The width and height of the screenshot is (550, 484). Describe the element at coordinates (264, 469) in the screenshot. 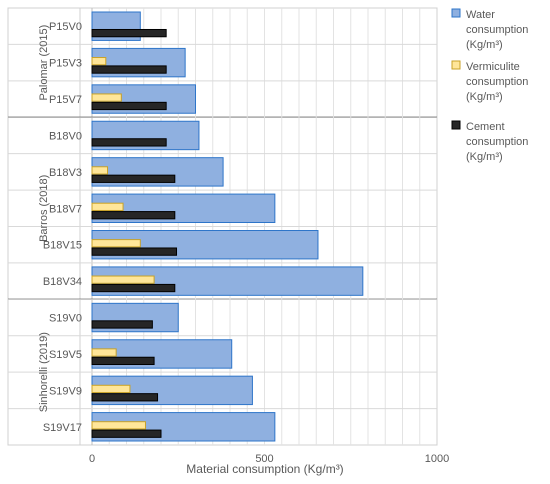

I see `x-axis-title: Material consumption (Kg/m³)` at that location.